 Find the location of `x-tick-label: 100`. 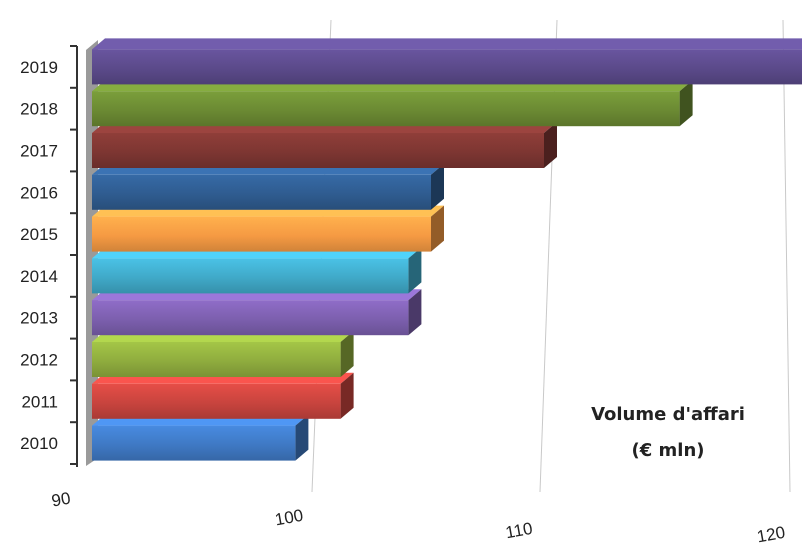

x-tick-label: 100 is located at coordinates (288, 518).